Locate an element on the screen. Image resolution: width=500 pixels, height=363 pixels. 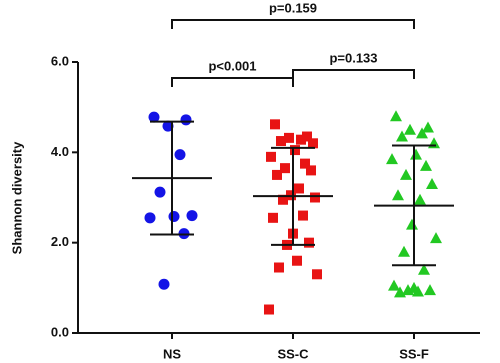
y-tick-label: 6.0 is located at coordinates (60, 60).